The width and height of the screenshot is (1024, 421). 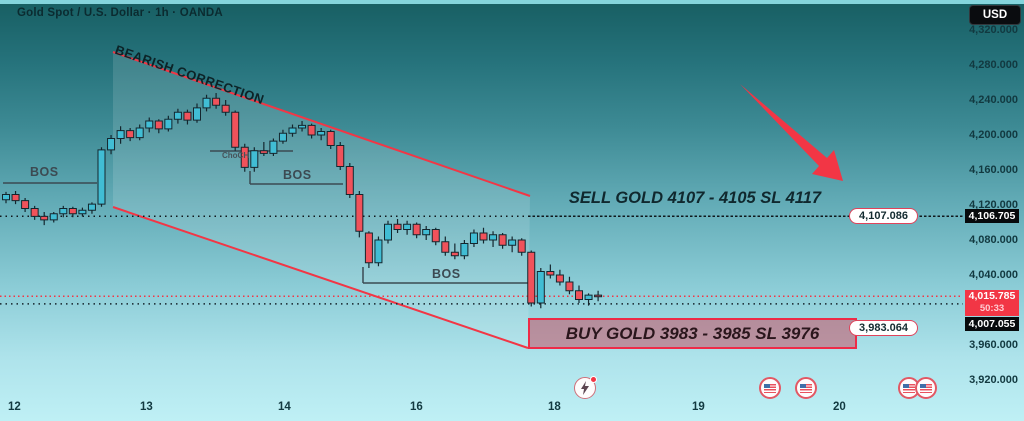 What do you see at coordinates (146, 407) in the screenshot?
I see `time-tick-label: 13` at bounding box center [146, 407].